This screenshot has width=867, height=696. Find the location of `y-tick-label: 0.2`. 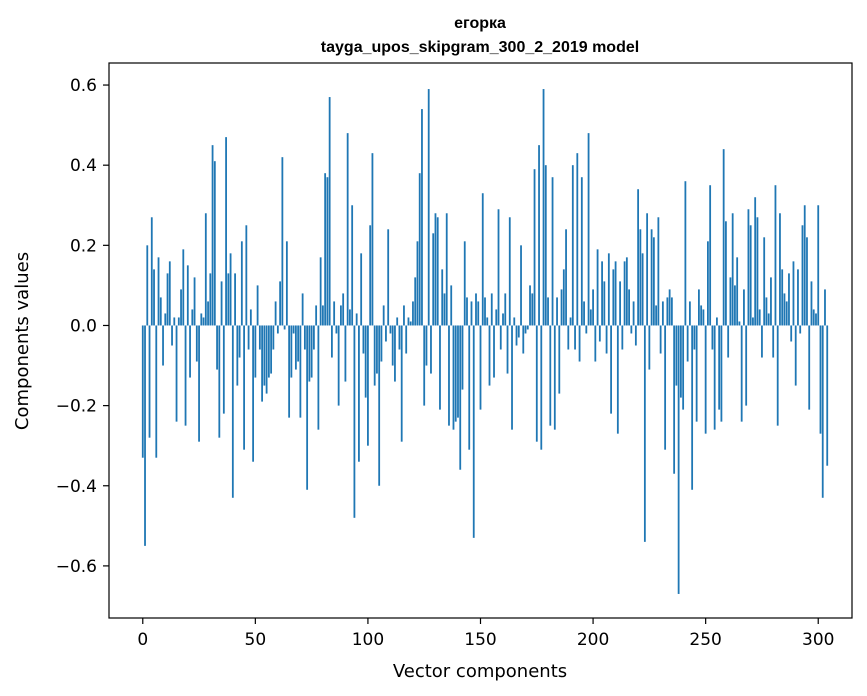

y-tick-label: 0.2 is located at coordinates (83, 246).